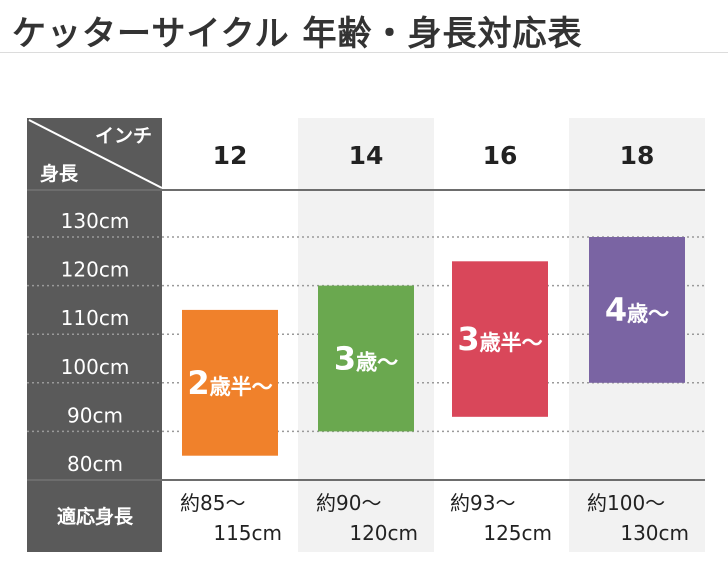 The image size is (728, 572). I want to click on header-row-label: 身長, so click(59, 173).